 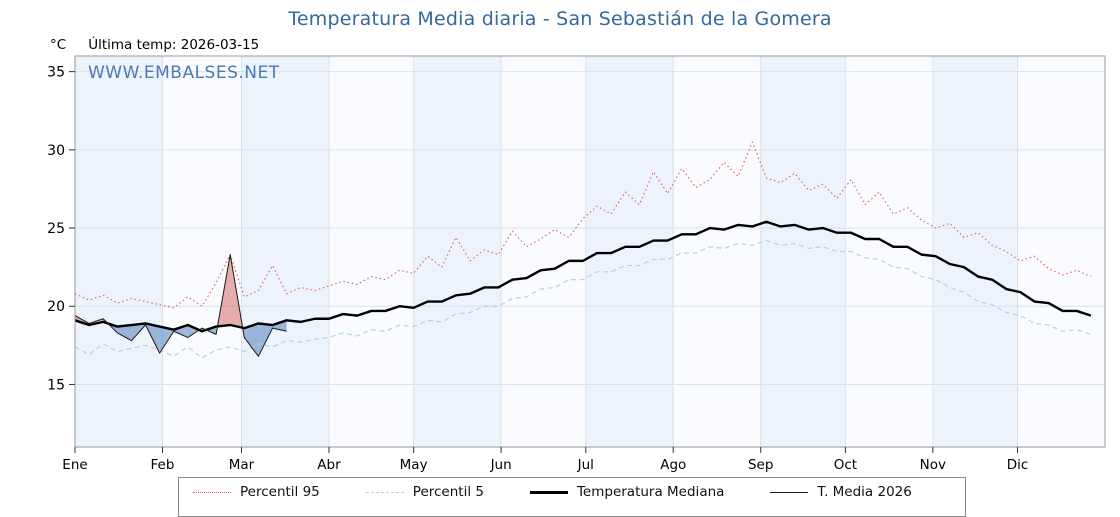 What do you see at coordinates (174, 45) in the screenshot?
I see `last-temp-label: Última temp: 2026-03-15` at bounding box center [174, 45].